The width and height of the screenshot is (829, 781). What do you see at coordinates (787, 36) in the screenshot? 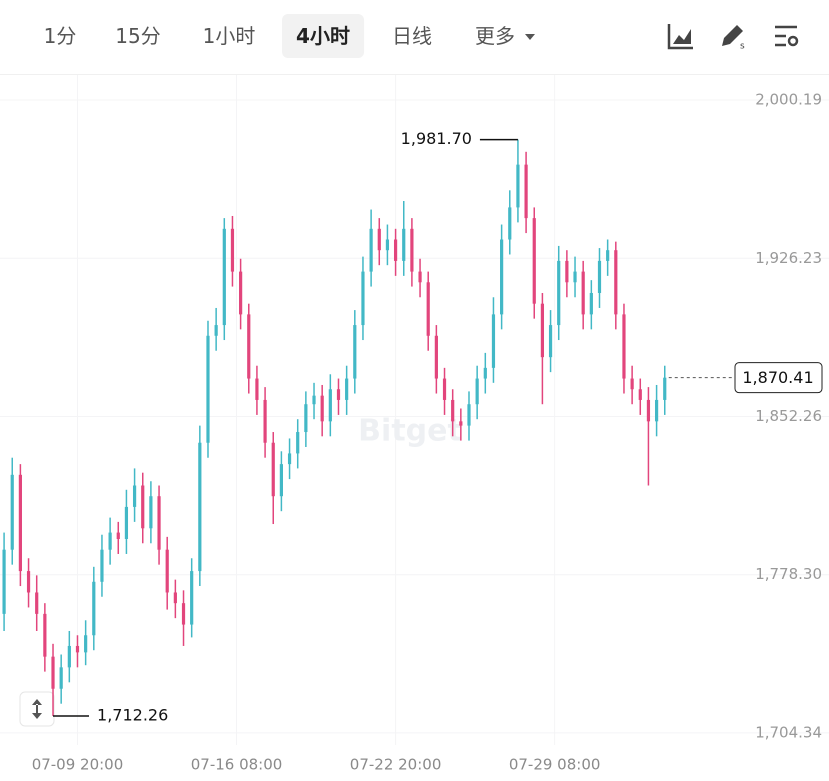
I see `settings-icon` at bounding box center [787, 36].